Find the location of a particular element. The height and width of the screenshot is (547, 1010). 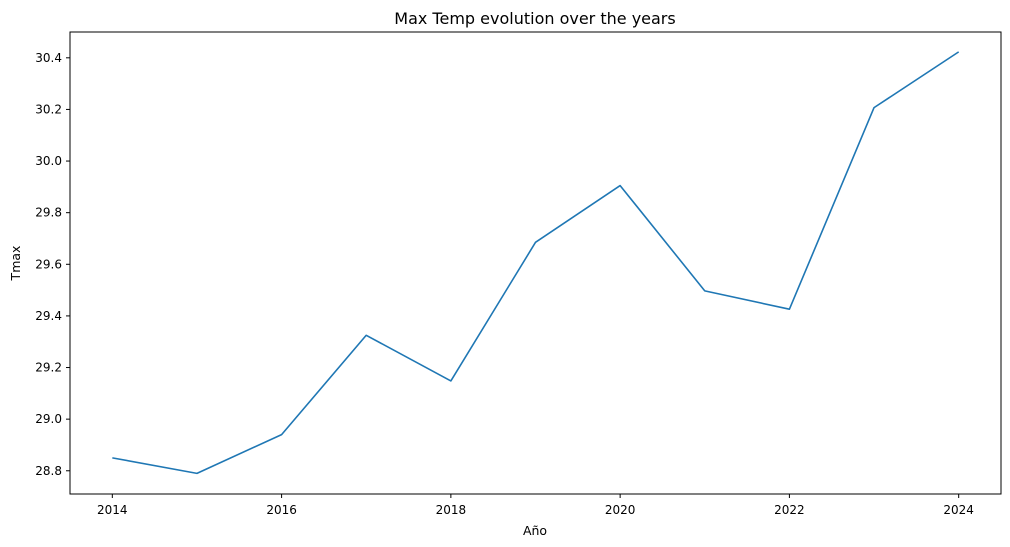

y-axis: 28.8 29.0 29.2 29.4 29.6 29.8 30.0 30.2 30.4 is located at coordinates (52, 264).